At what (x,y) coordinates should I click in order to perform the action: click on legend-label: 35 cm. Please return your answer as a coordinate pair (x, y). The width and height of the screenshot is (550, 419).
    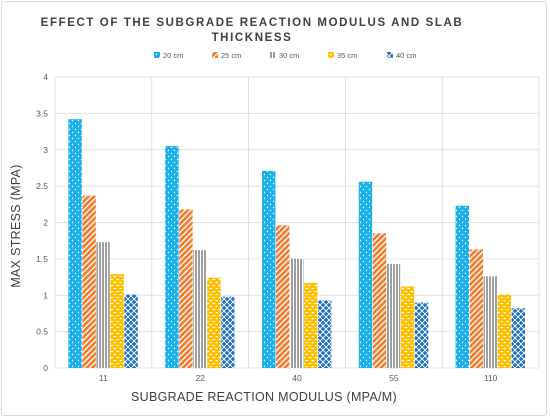
    Looking at the image, I should click on (347, 55).